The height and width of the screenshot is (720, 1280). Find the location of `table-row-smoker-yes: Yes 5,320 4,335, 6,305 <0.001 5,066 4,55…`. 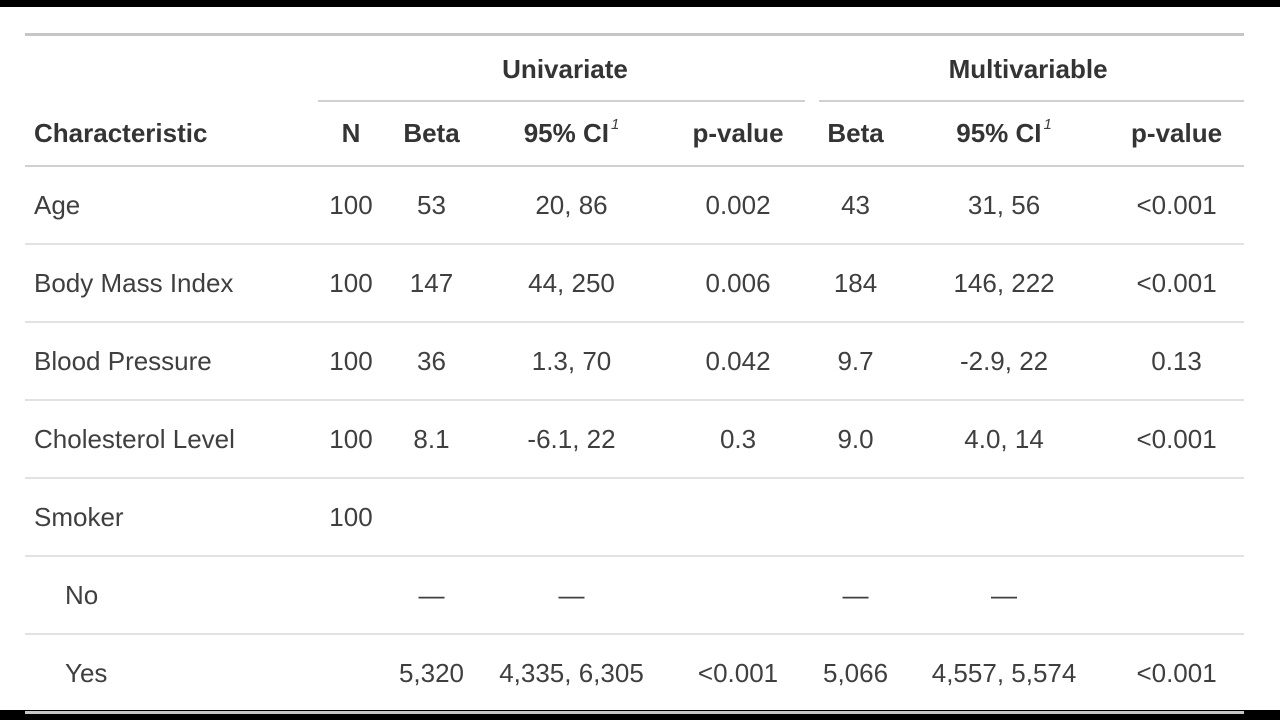

table-row-smoker-yes: Yes 5,320 4,335, 6,305 <0.001 5,066 4,55… is located at coordinates (634, 673).